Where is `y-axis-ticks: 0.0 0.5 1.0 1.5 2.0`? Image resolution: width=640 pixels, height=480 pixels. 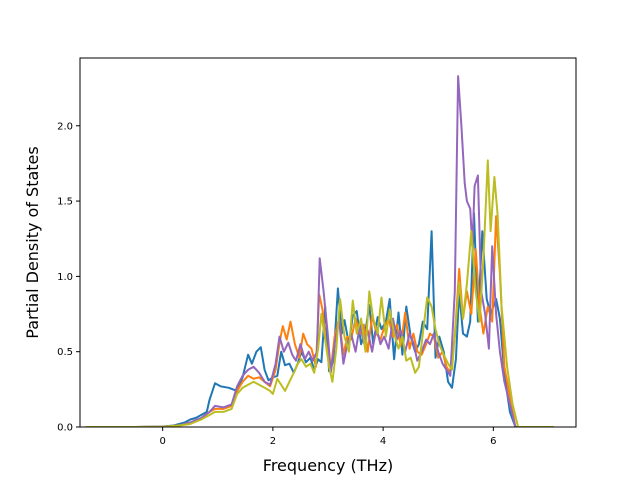 y-axis-ticks: 0.0 0.5 1.0 1.5 2.0 is located at coordinates (68, 277).